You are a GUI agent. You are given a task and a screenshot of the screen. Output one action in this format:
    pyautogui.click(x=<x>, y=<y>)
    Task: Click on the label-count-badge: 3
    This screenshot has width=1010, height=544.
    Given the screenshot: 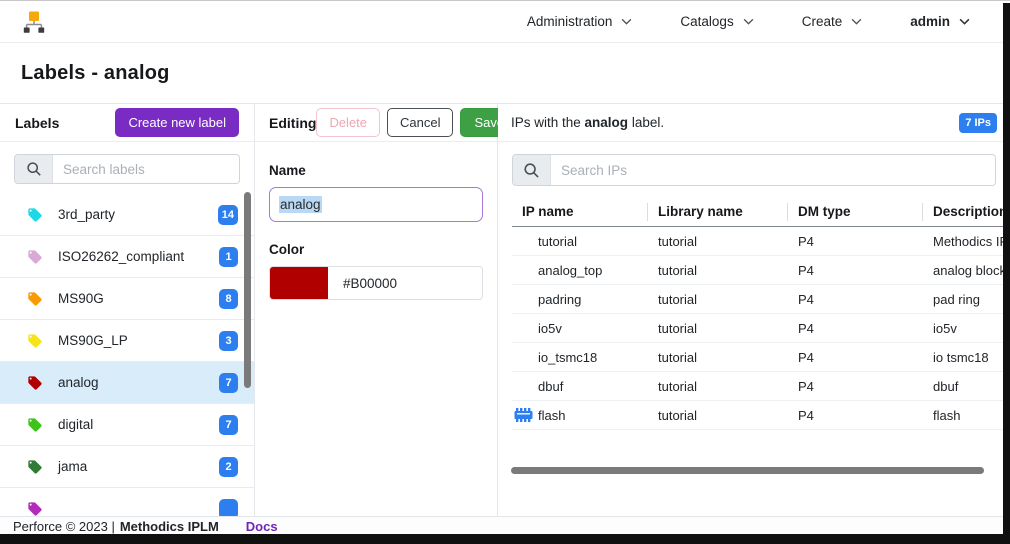 What is the action you would take?
    pyautogui.click(x=228, y=340)
    